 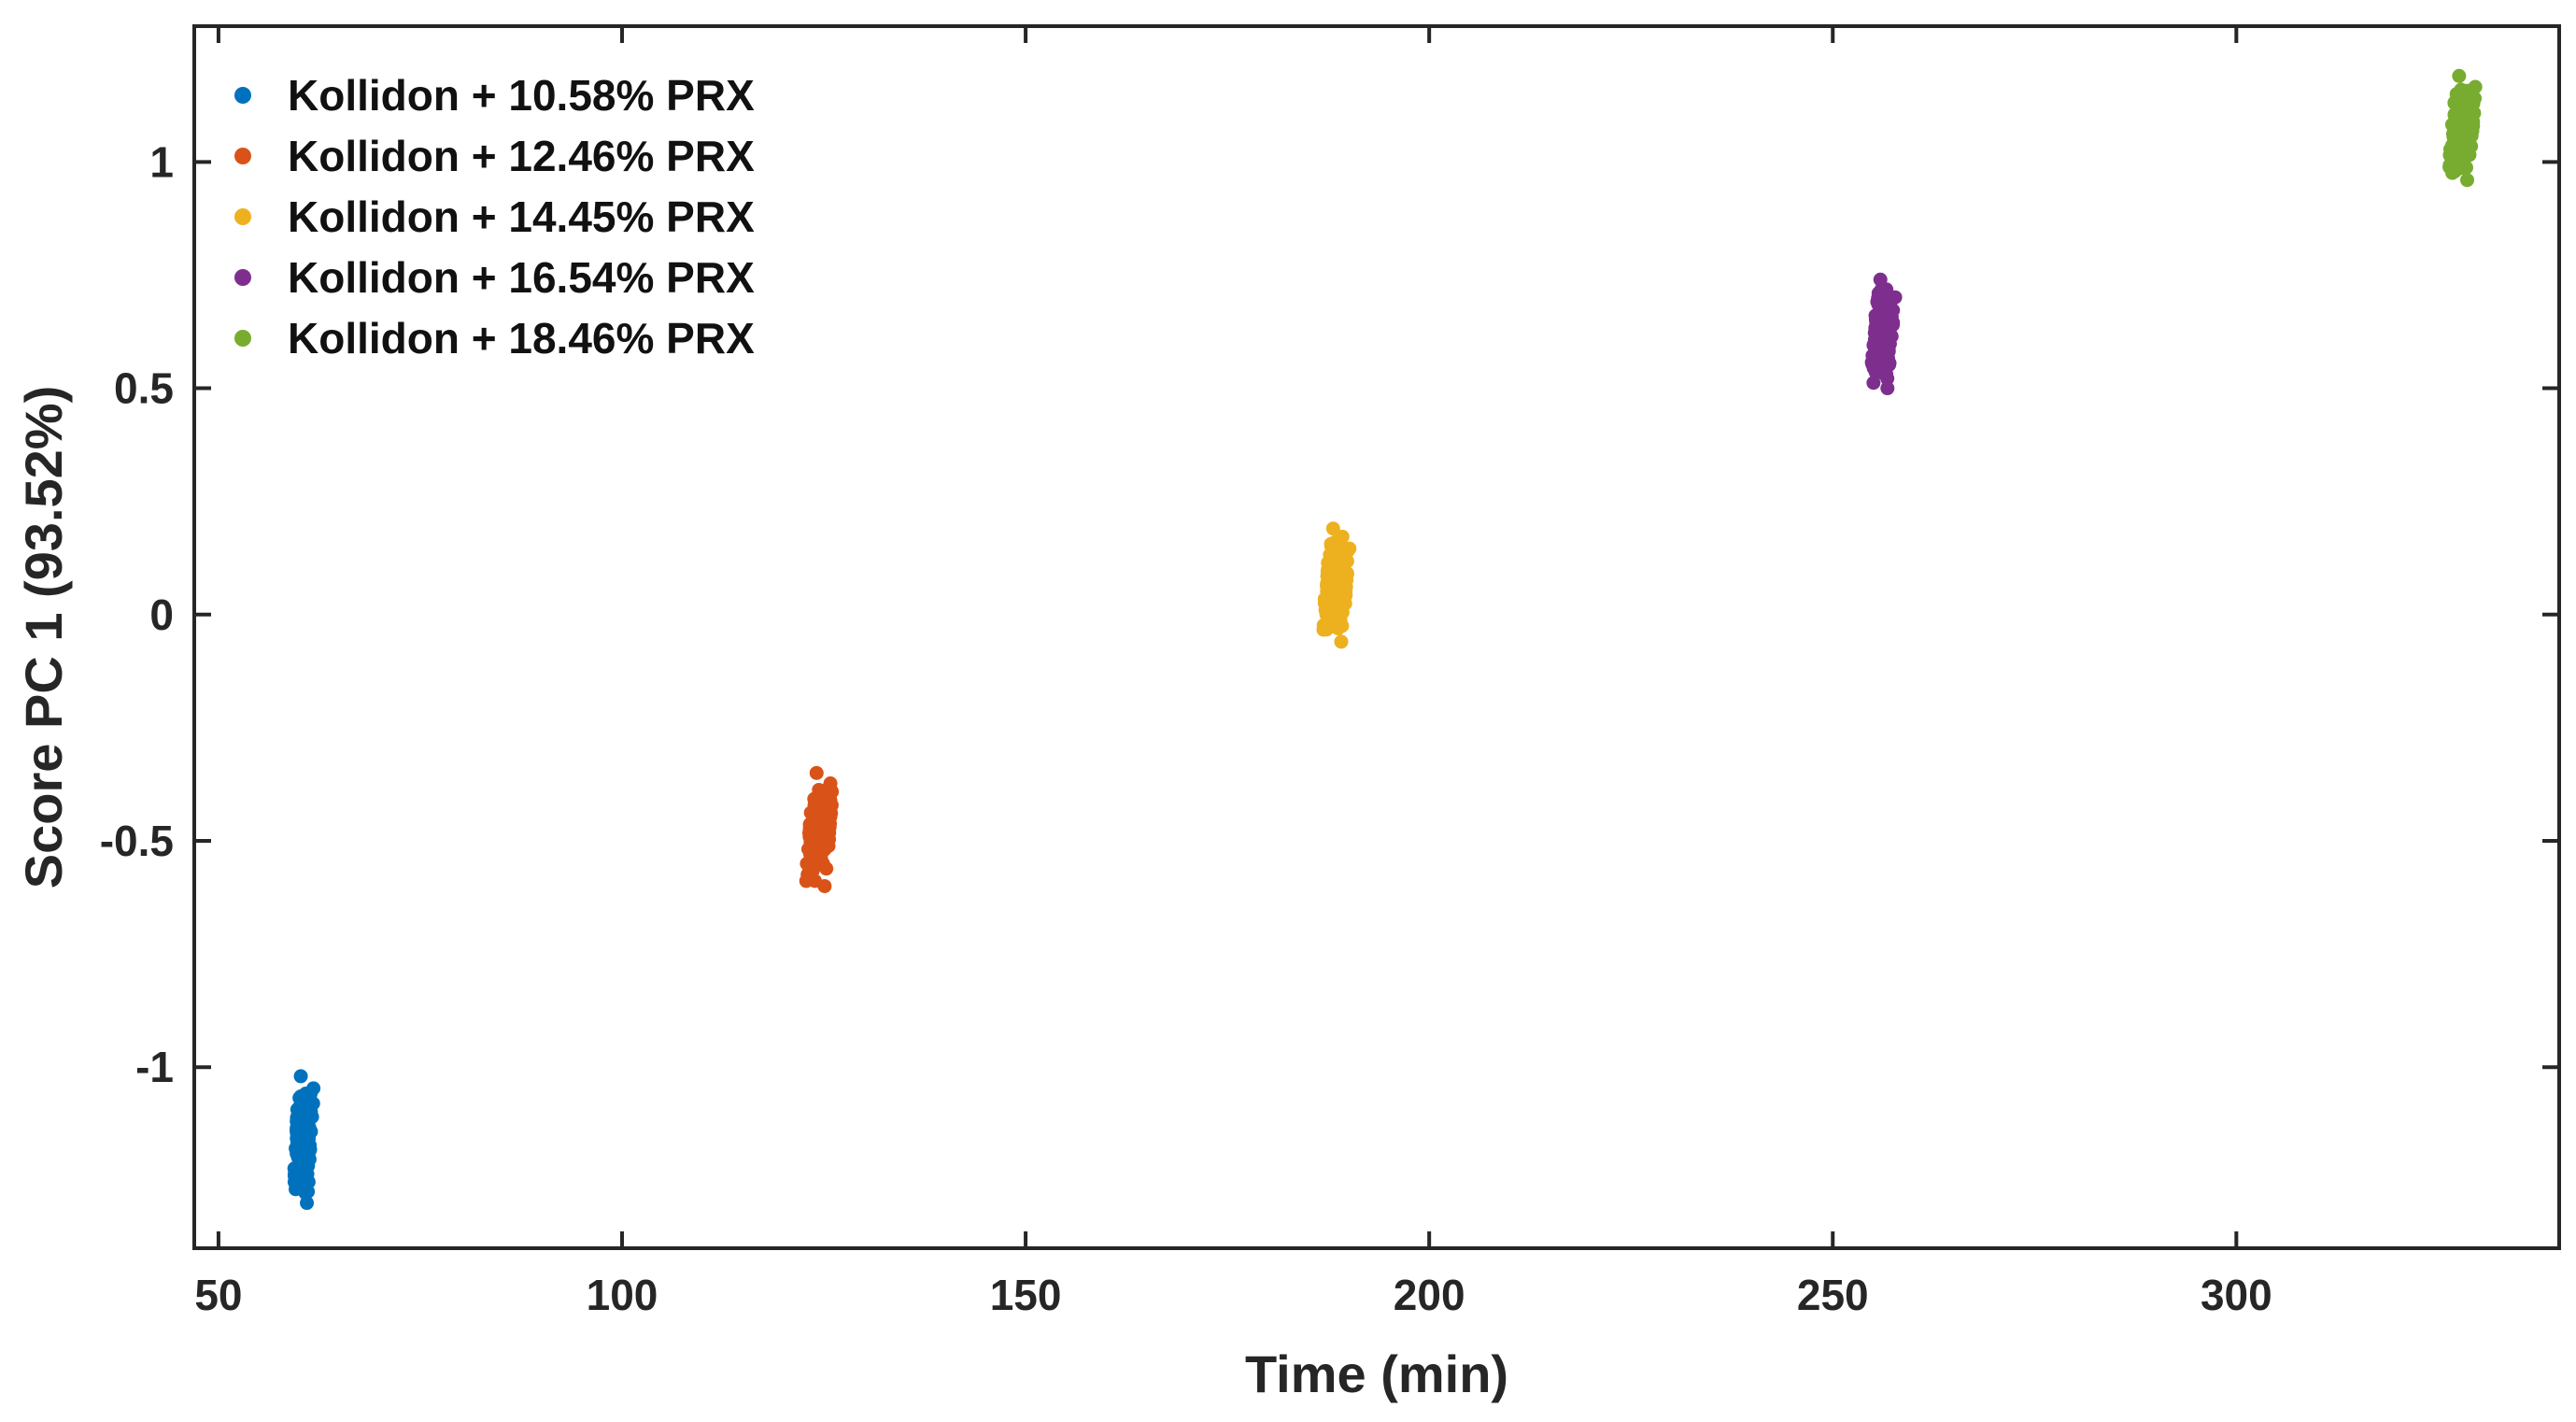 I want to click on legend-label: Kollidon + 18.46% PRX, so click(x=521, y=338).